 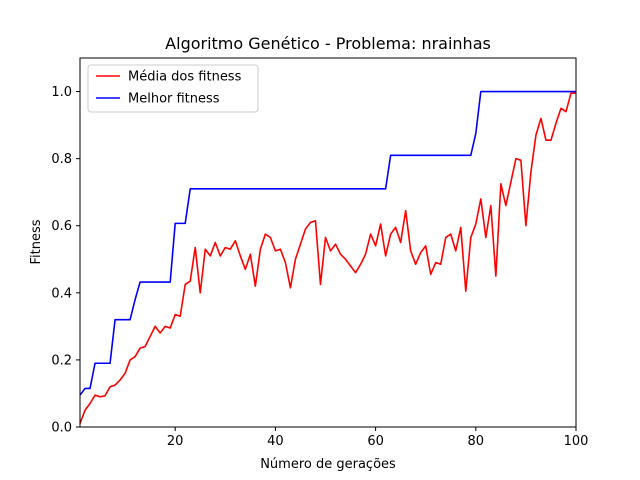 I want to click on x-tick-label: 40, so click(x=275, y=441).